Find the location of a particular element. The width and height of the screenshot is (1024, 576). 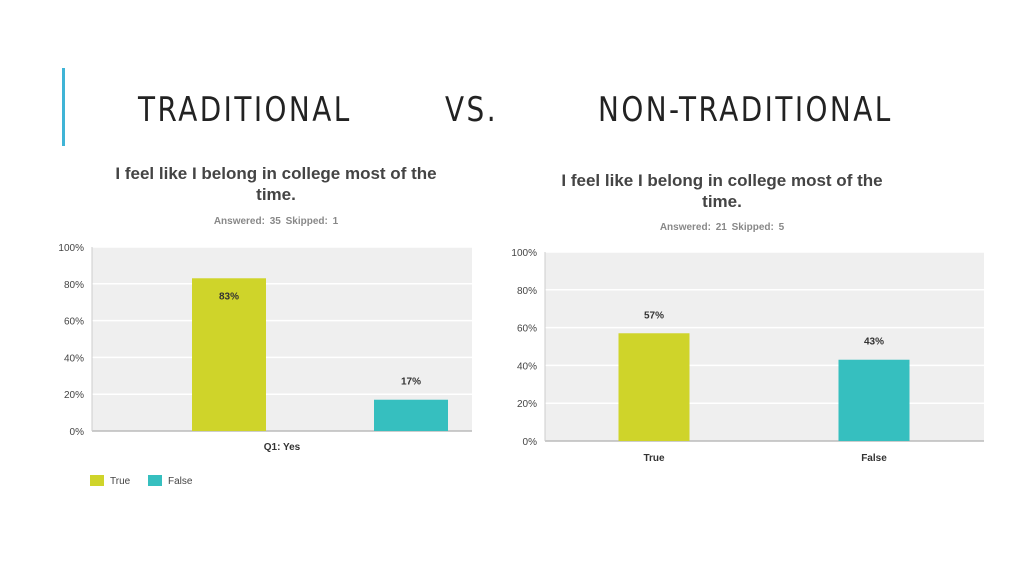

chart1-y-tick-label: 100% is located at coordinates (71, 248).